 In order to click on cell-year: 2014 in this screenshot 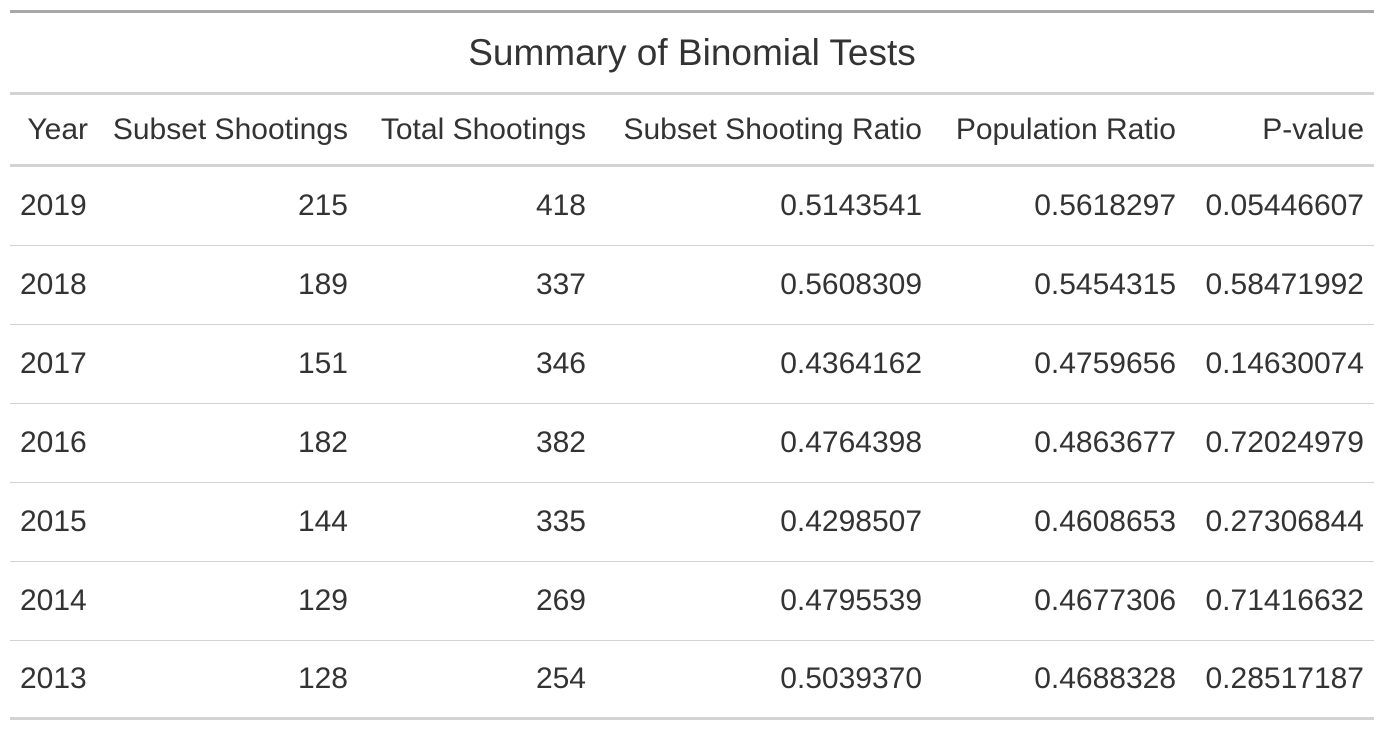, I will do `click(53, 600)`.